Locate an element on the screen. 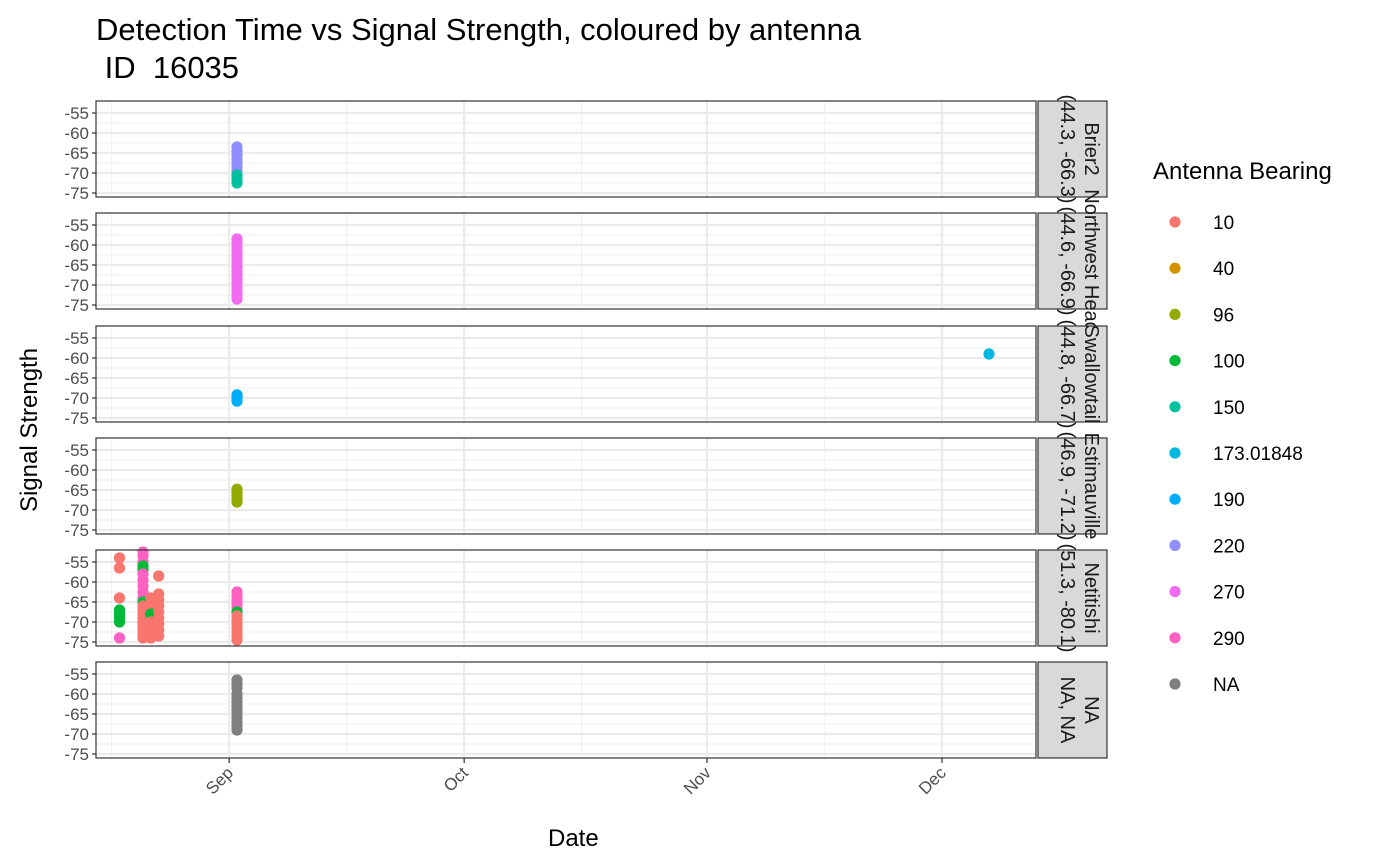 The height and width of the screenshot is (866, 1400). facet-panel: -55-60-65-70-75 Estimauville(46.9, -71.2) is located at coordinates (586, 486).